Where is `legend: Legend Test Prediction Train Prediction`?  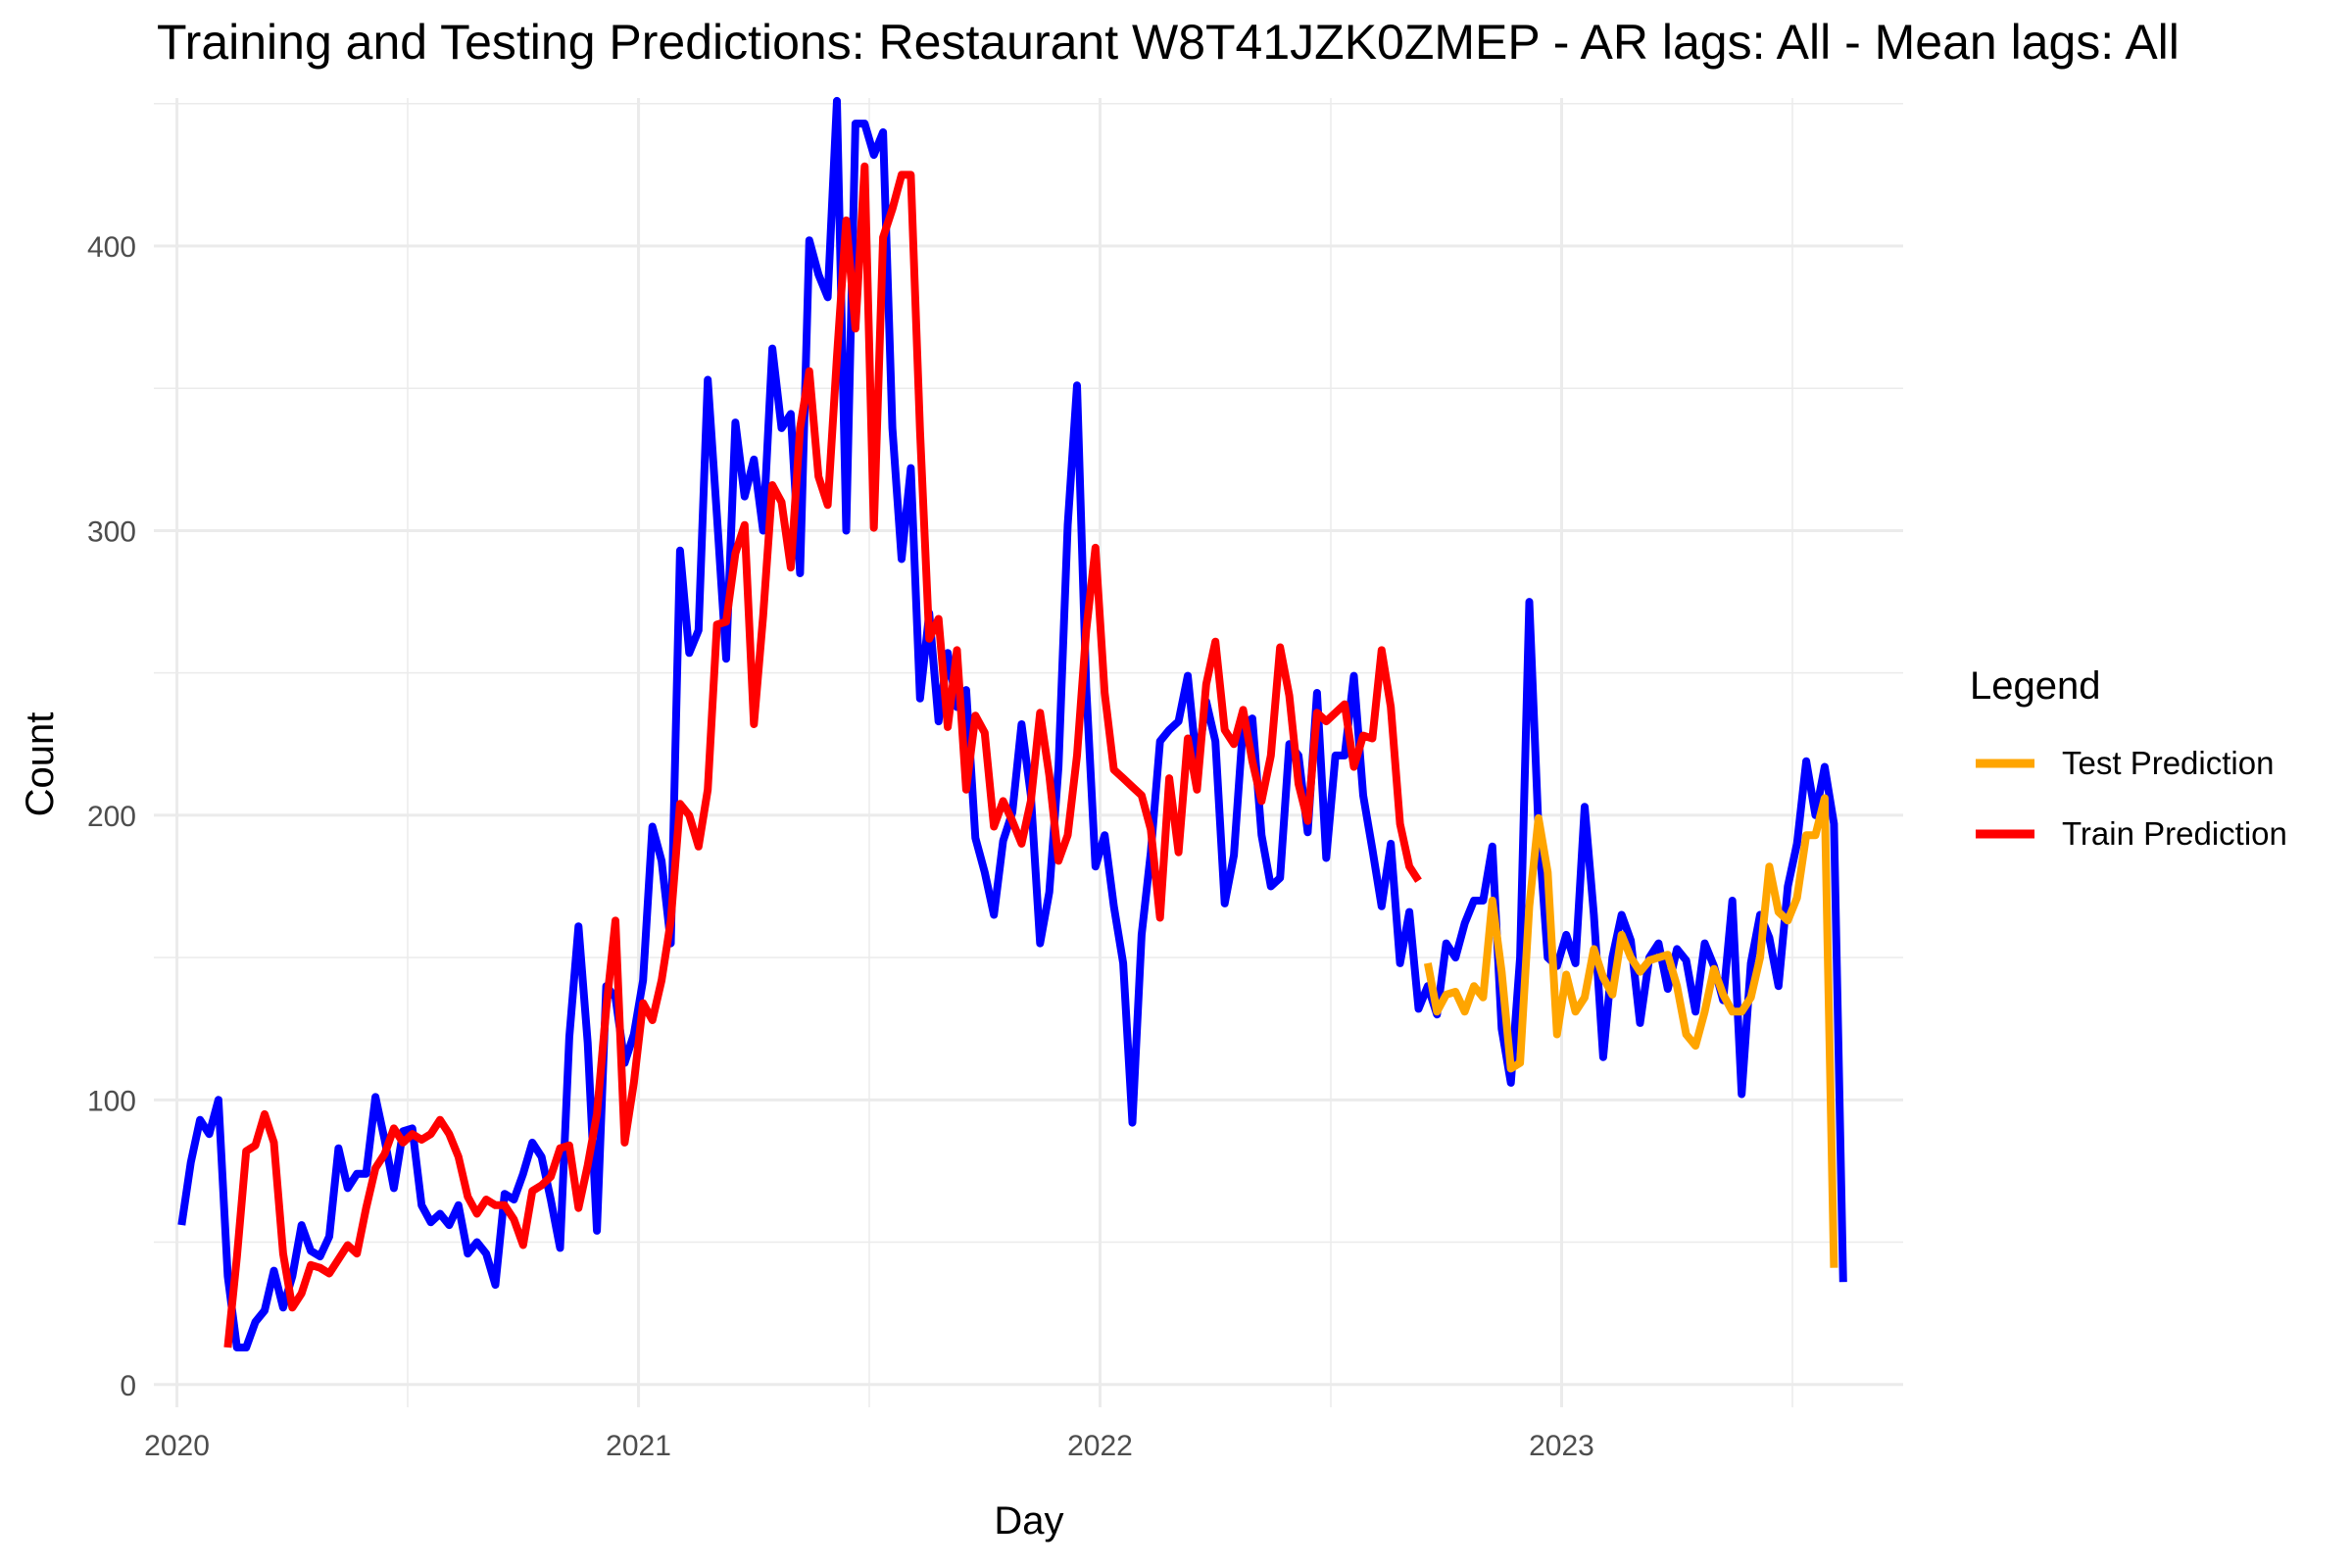
legend: Legend Test Prediction Train Prediction is located at coordinates (2128, 758).